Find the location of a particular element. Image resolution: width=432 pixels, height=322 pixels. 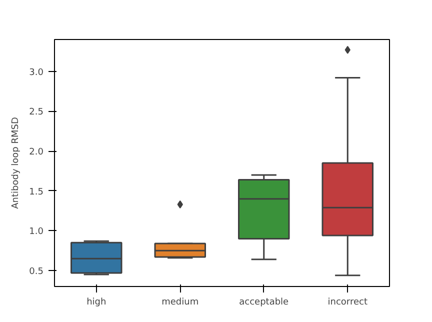

y-tick-label: 1.0 is located at coordinates (36, 232).